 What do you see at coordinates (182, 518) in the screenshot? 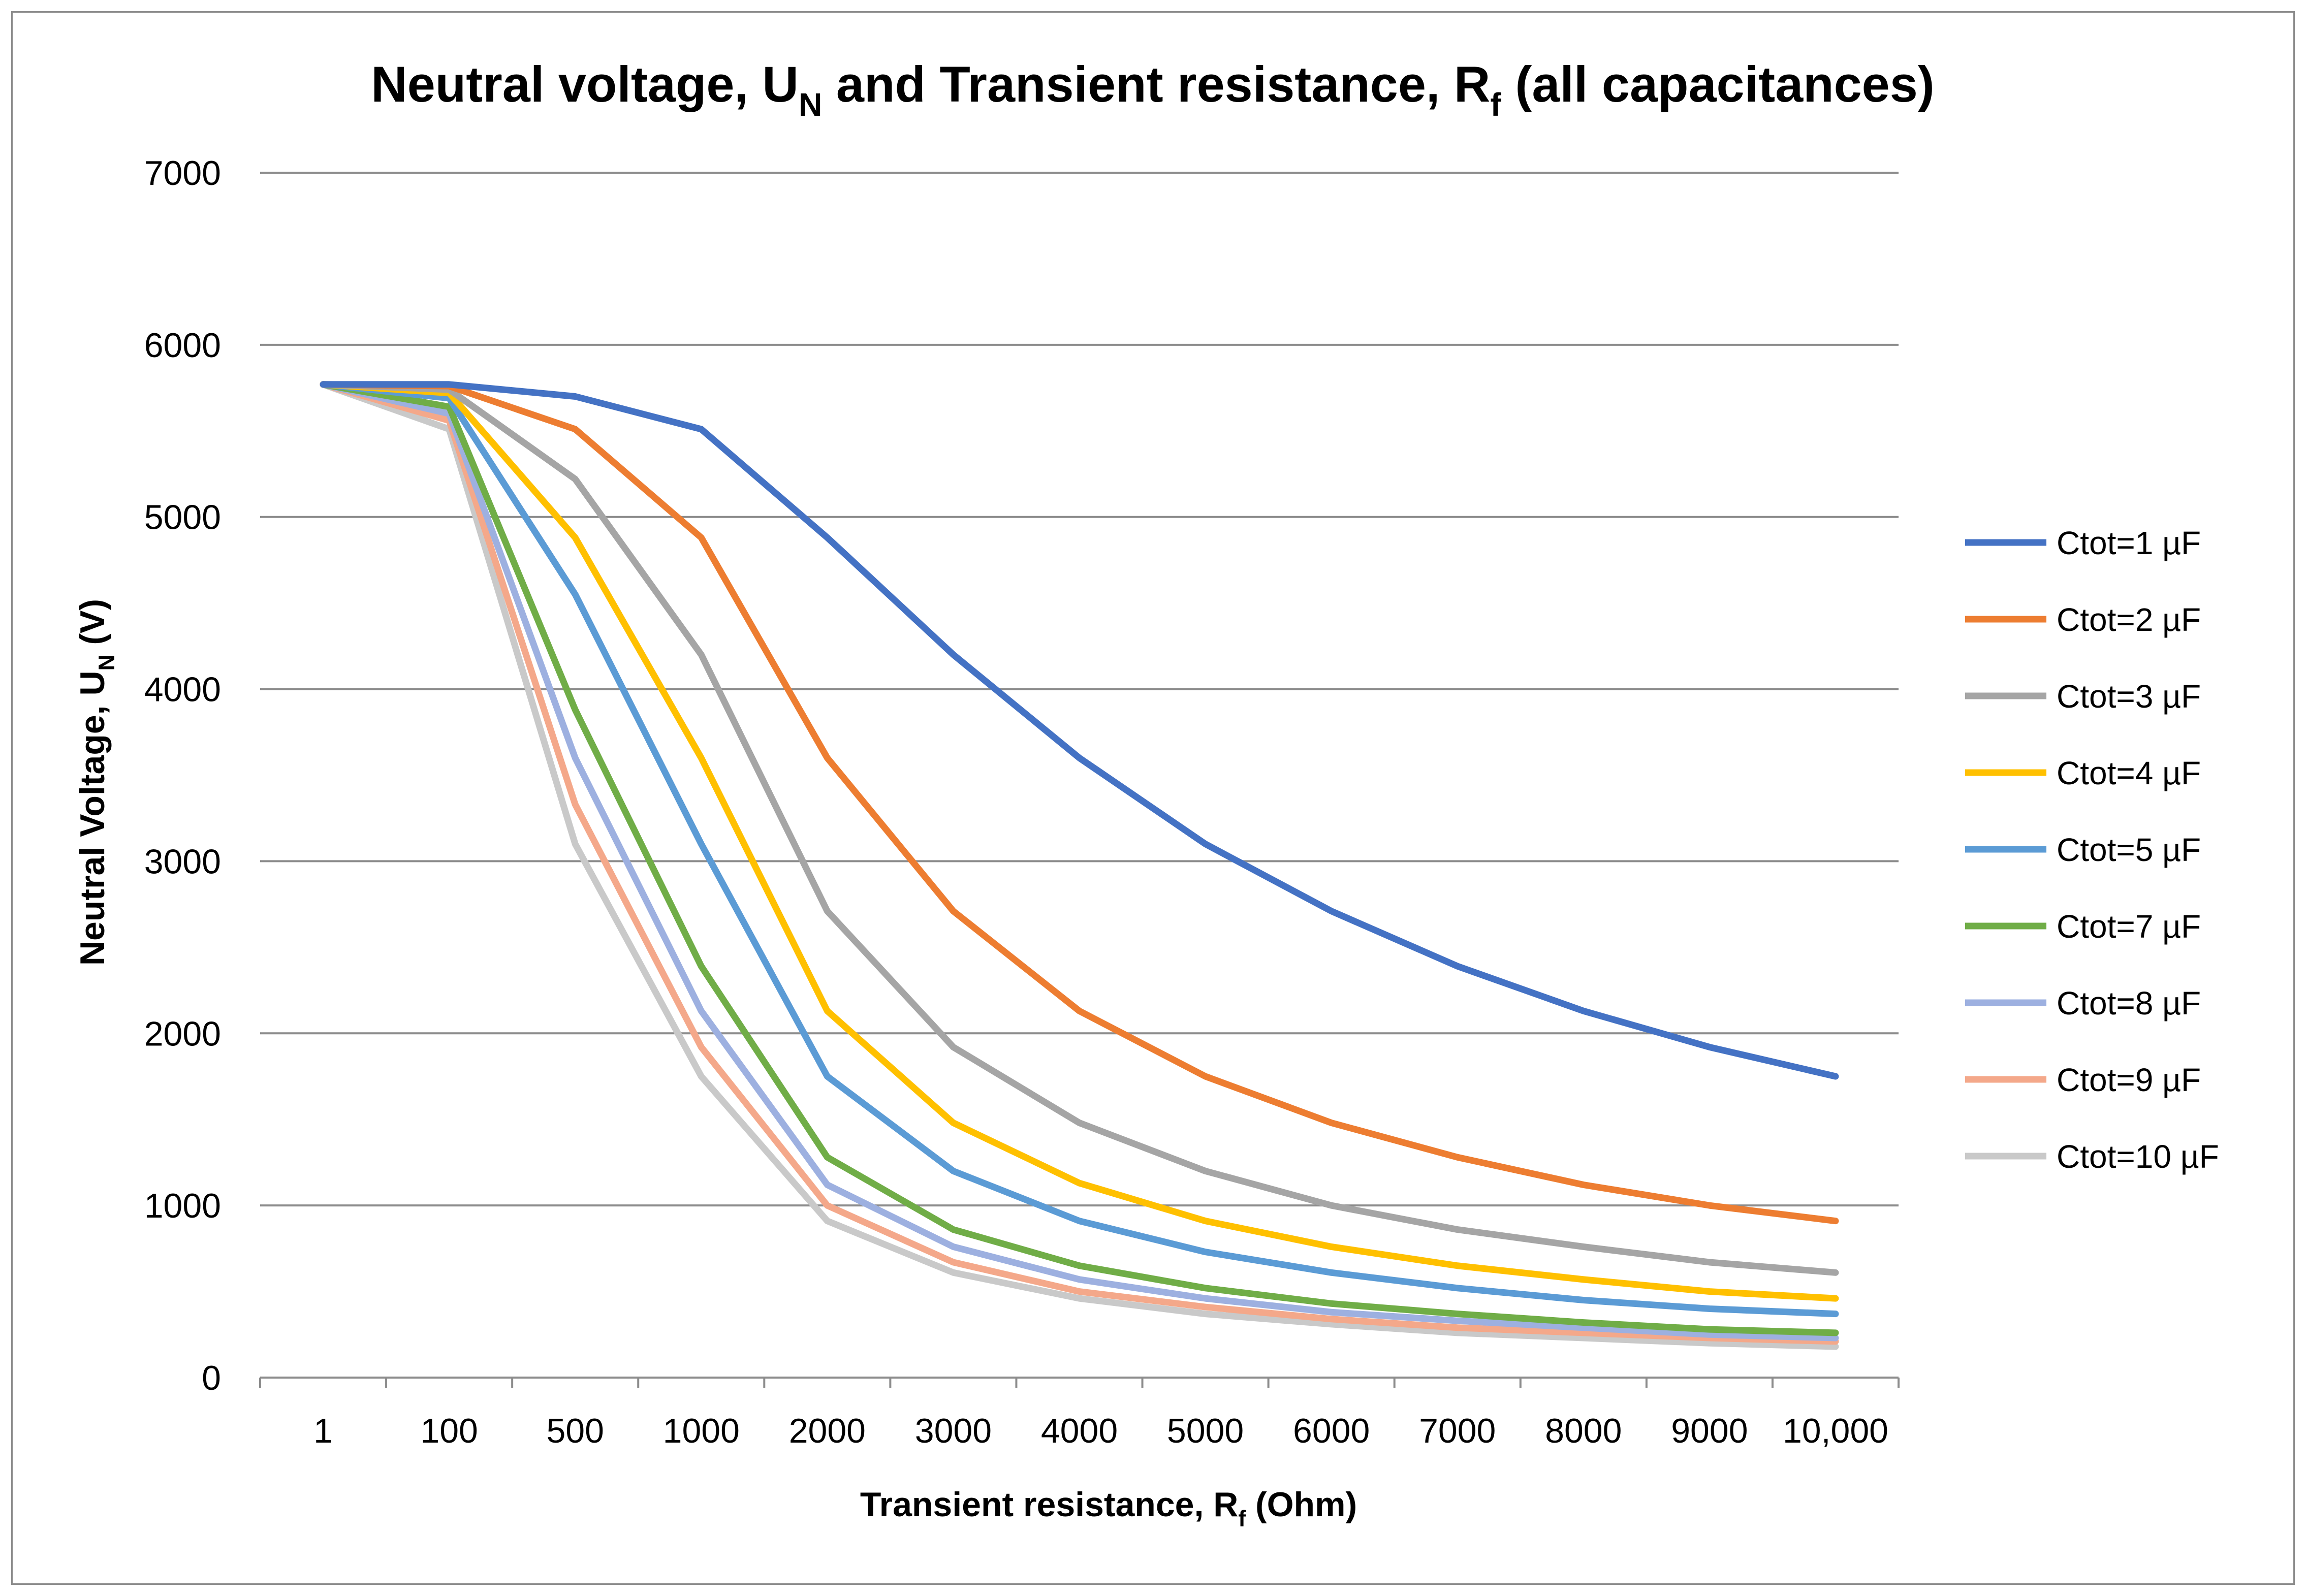
I see `y-tick-label: 5000` at bounding box center [182, 518].